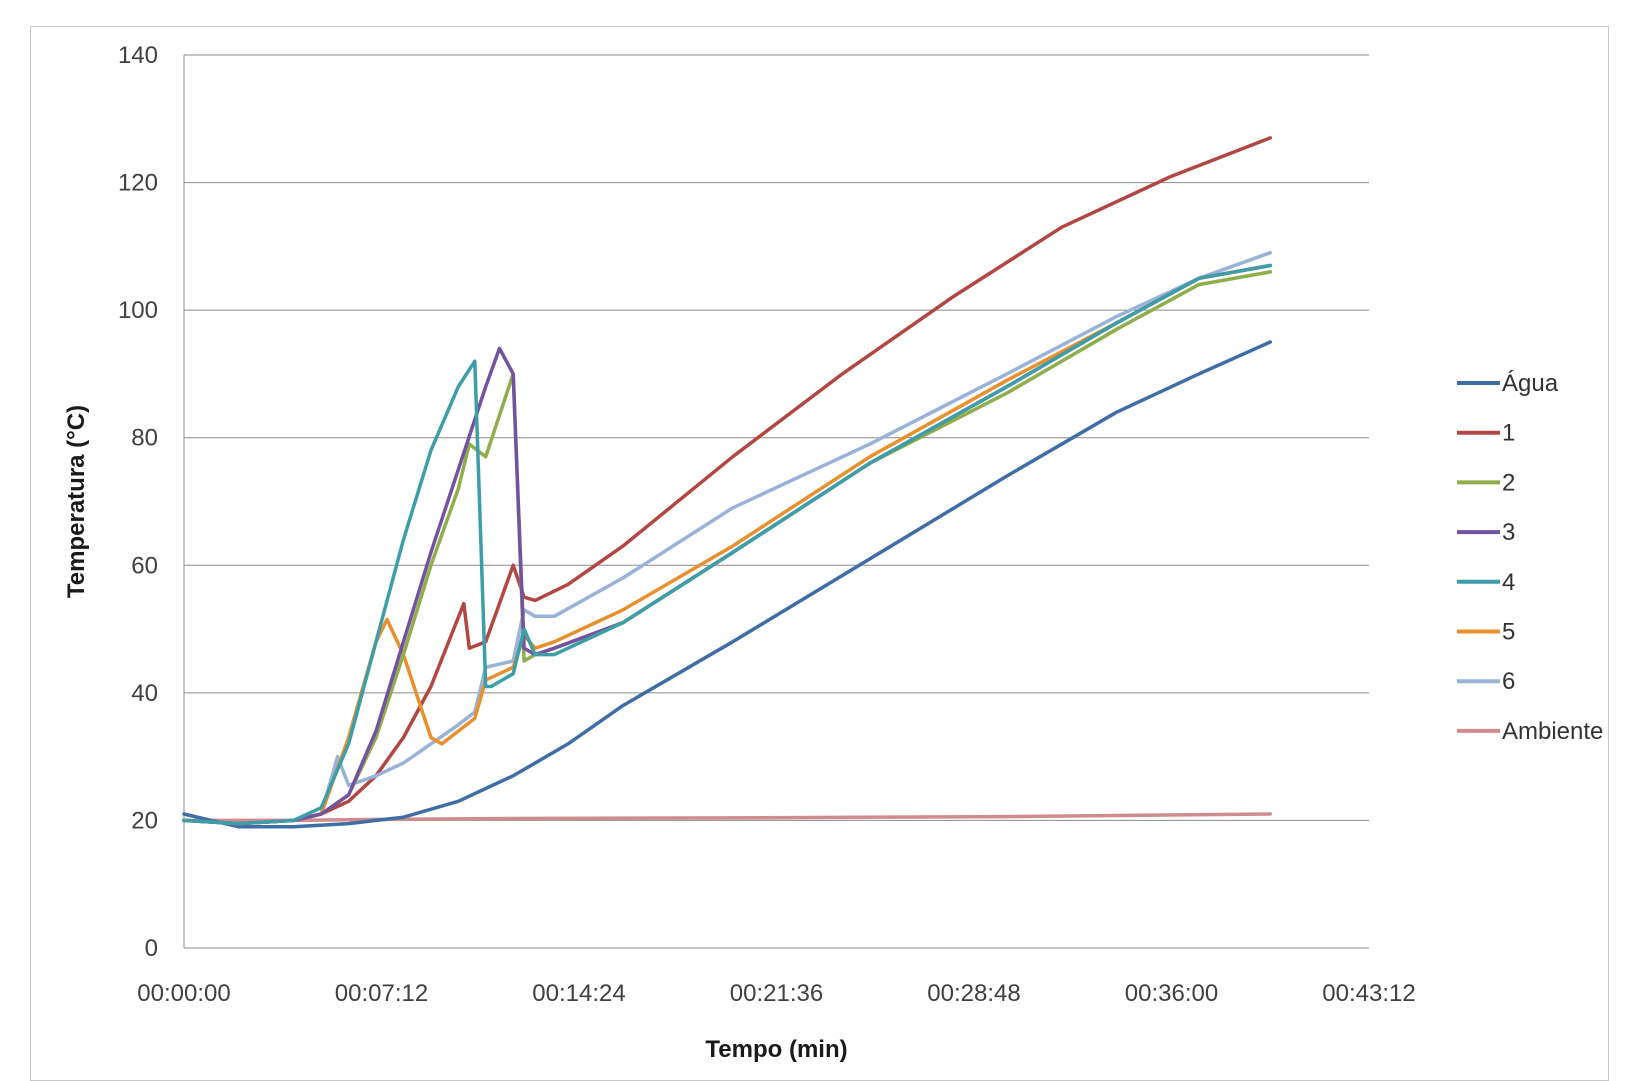  I want to click on legend-label: 6, so click(1508, 681).